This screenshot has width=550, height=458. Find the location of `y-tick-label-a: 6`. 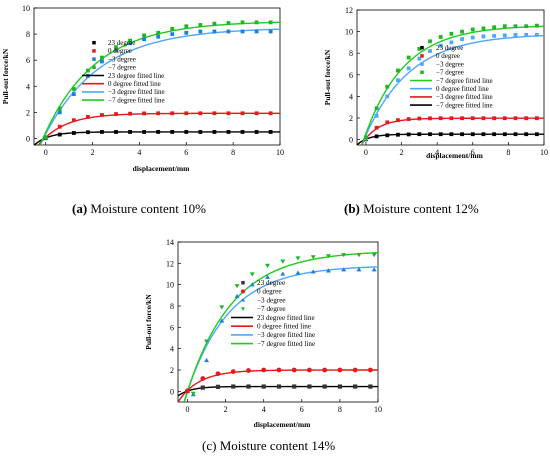

y-tick-label-a: 6 is located at coordinates (28, 60).